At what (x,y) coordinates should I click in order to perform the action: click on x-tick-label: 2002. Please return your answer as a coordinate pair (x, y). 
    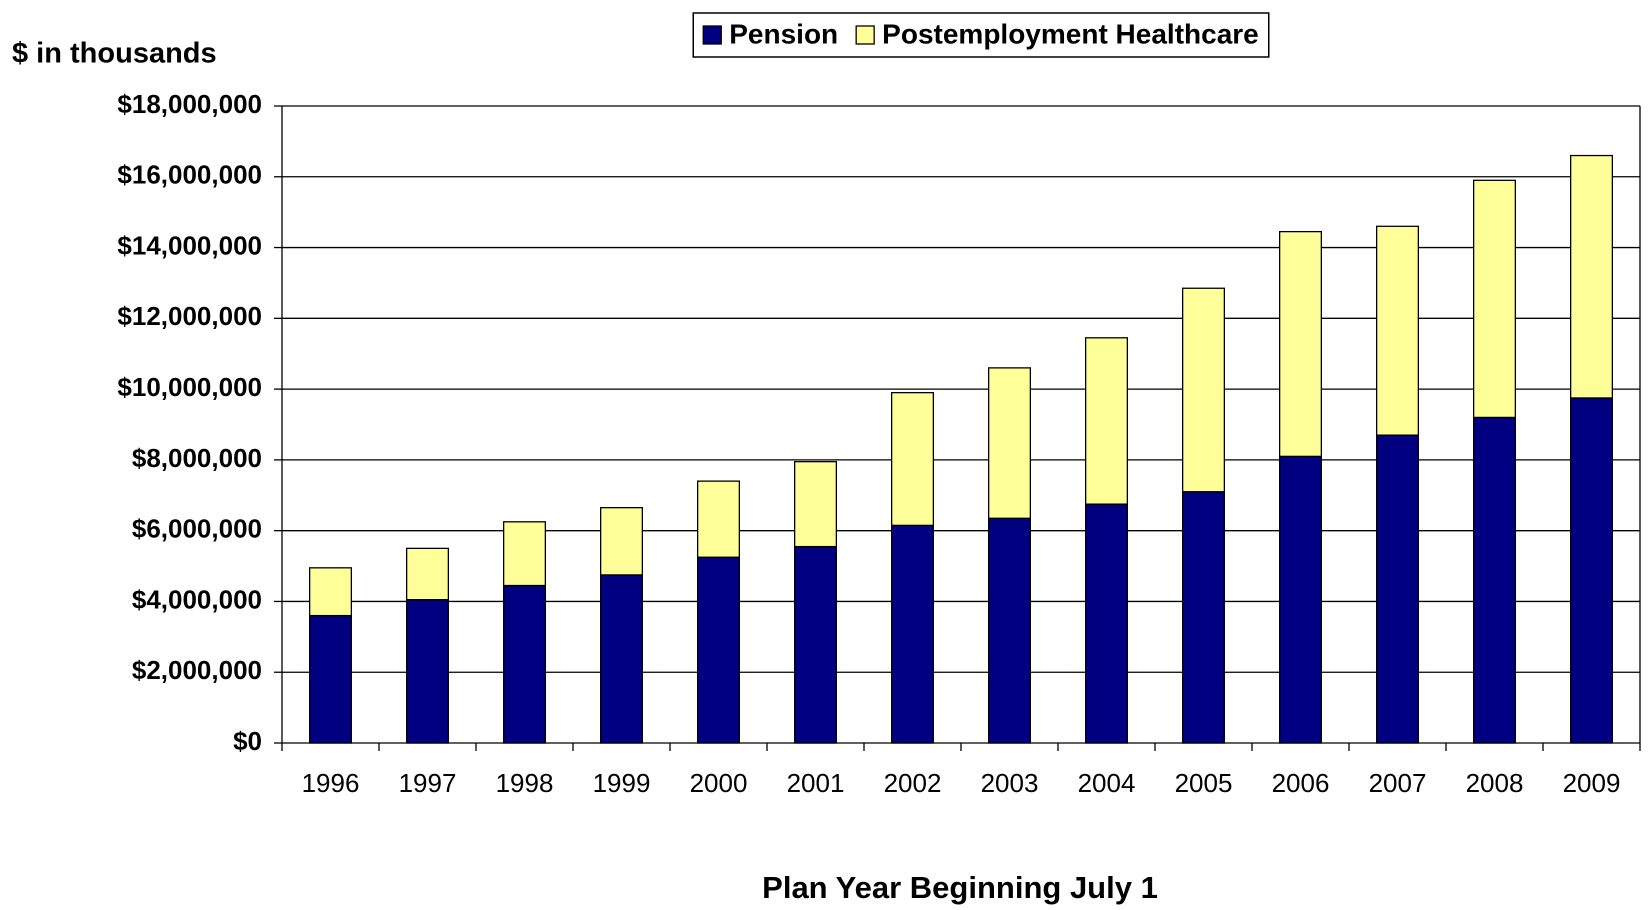
    Looking at the image, I should click on (913, 783).